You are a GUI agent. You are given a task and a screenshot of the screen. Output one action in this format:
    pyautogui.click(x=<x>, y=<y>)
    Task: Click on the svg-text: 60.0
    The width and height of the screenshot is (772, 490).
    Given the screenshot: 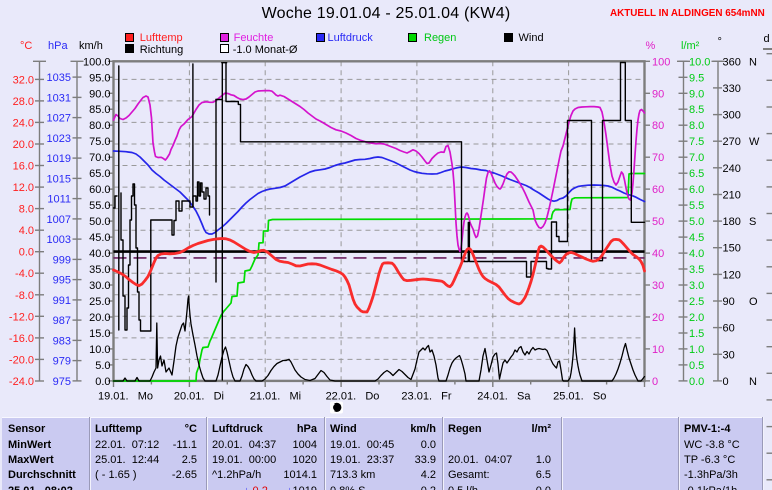 What is the action you would take?
    pyautogui.click(x=99, y=190)
    